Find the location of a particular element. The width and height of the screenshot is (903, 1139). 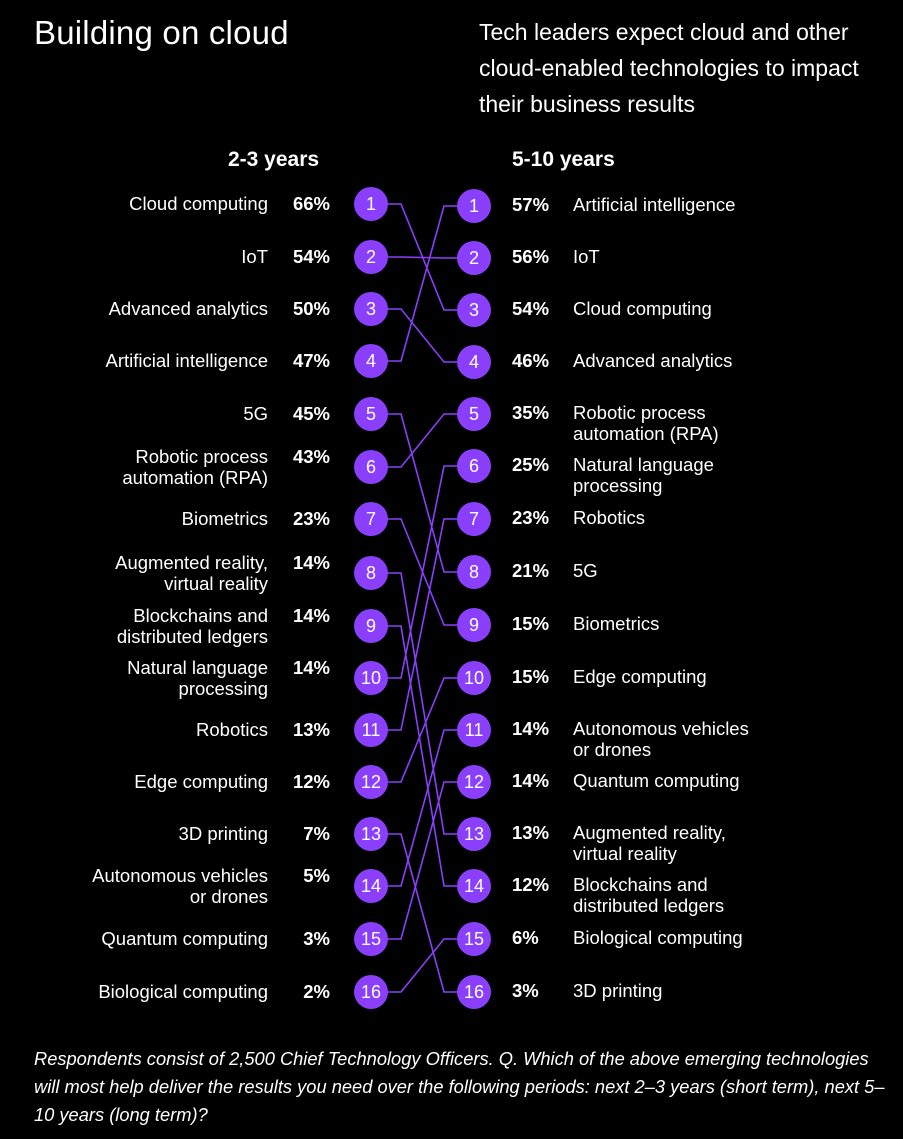

short-term-rank-badge: 9 is located at coordinates (371, 626).